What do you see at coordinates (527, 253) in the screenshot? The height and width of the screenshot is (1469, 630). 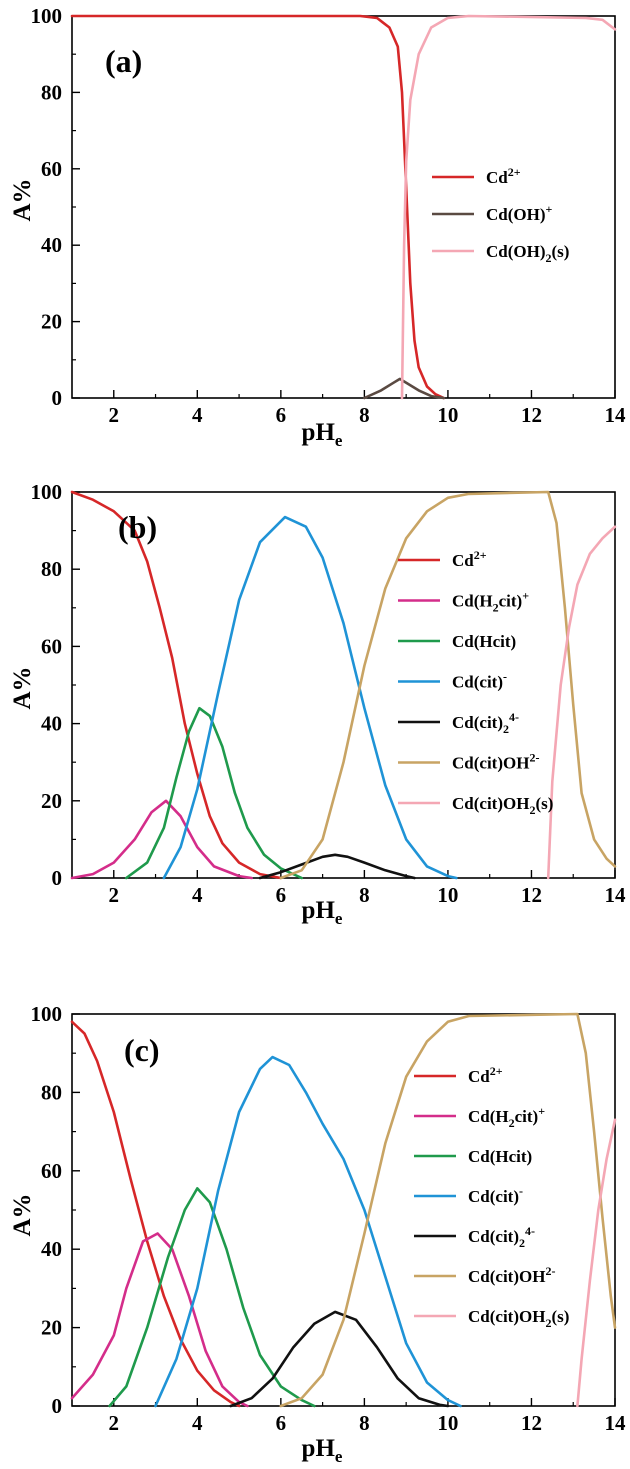 I see `legend-label-2: Cd(OH)2​(s)` at bounding box center [527, 253].